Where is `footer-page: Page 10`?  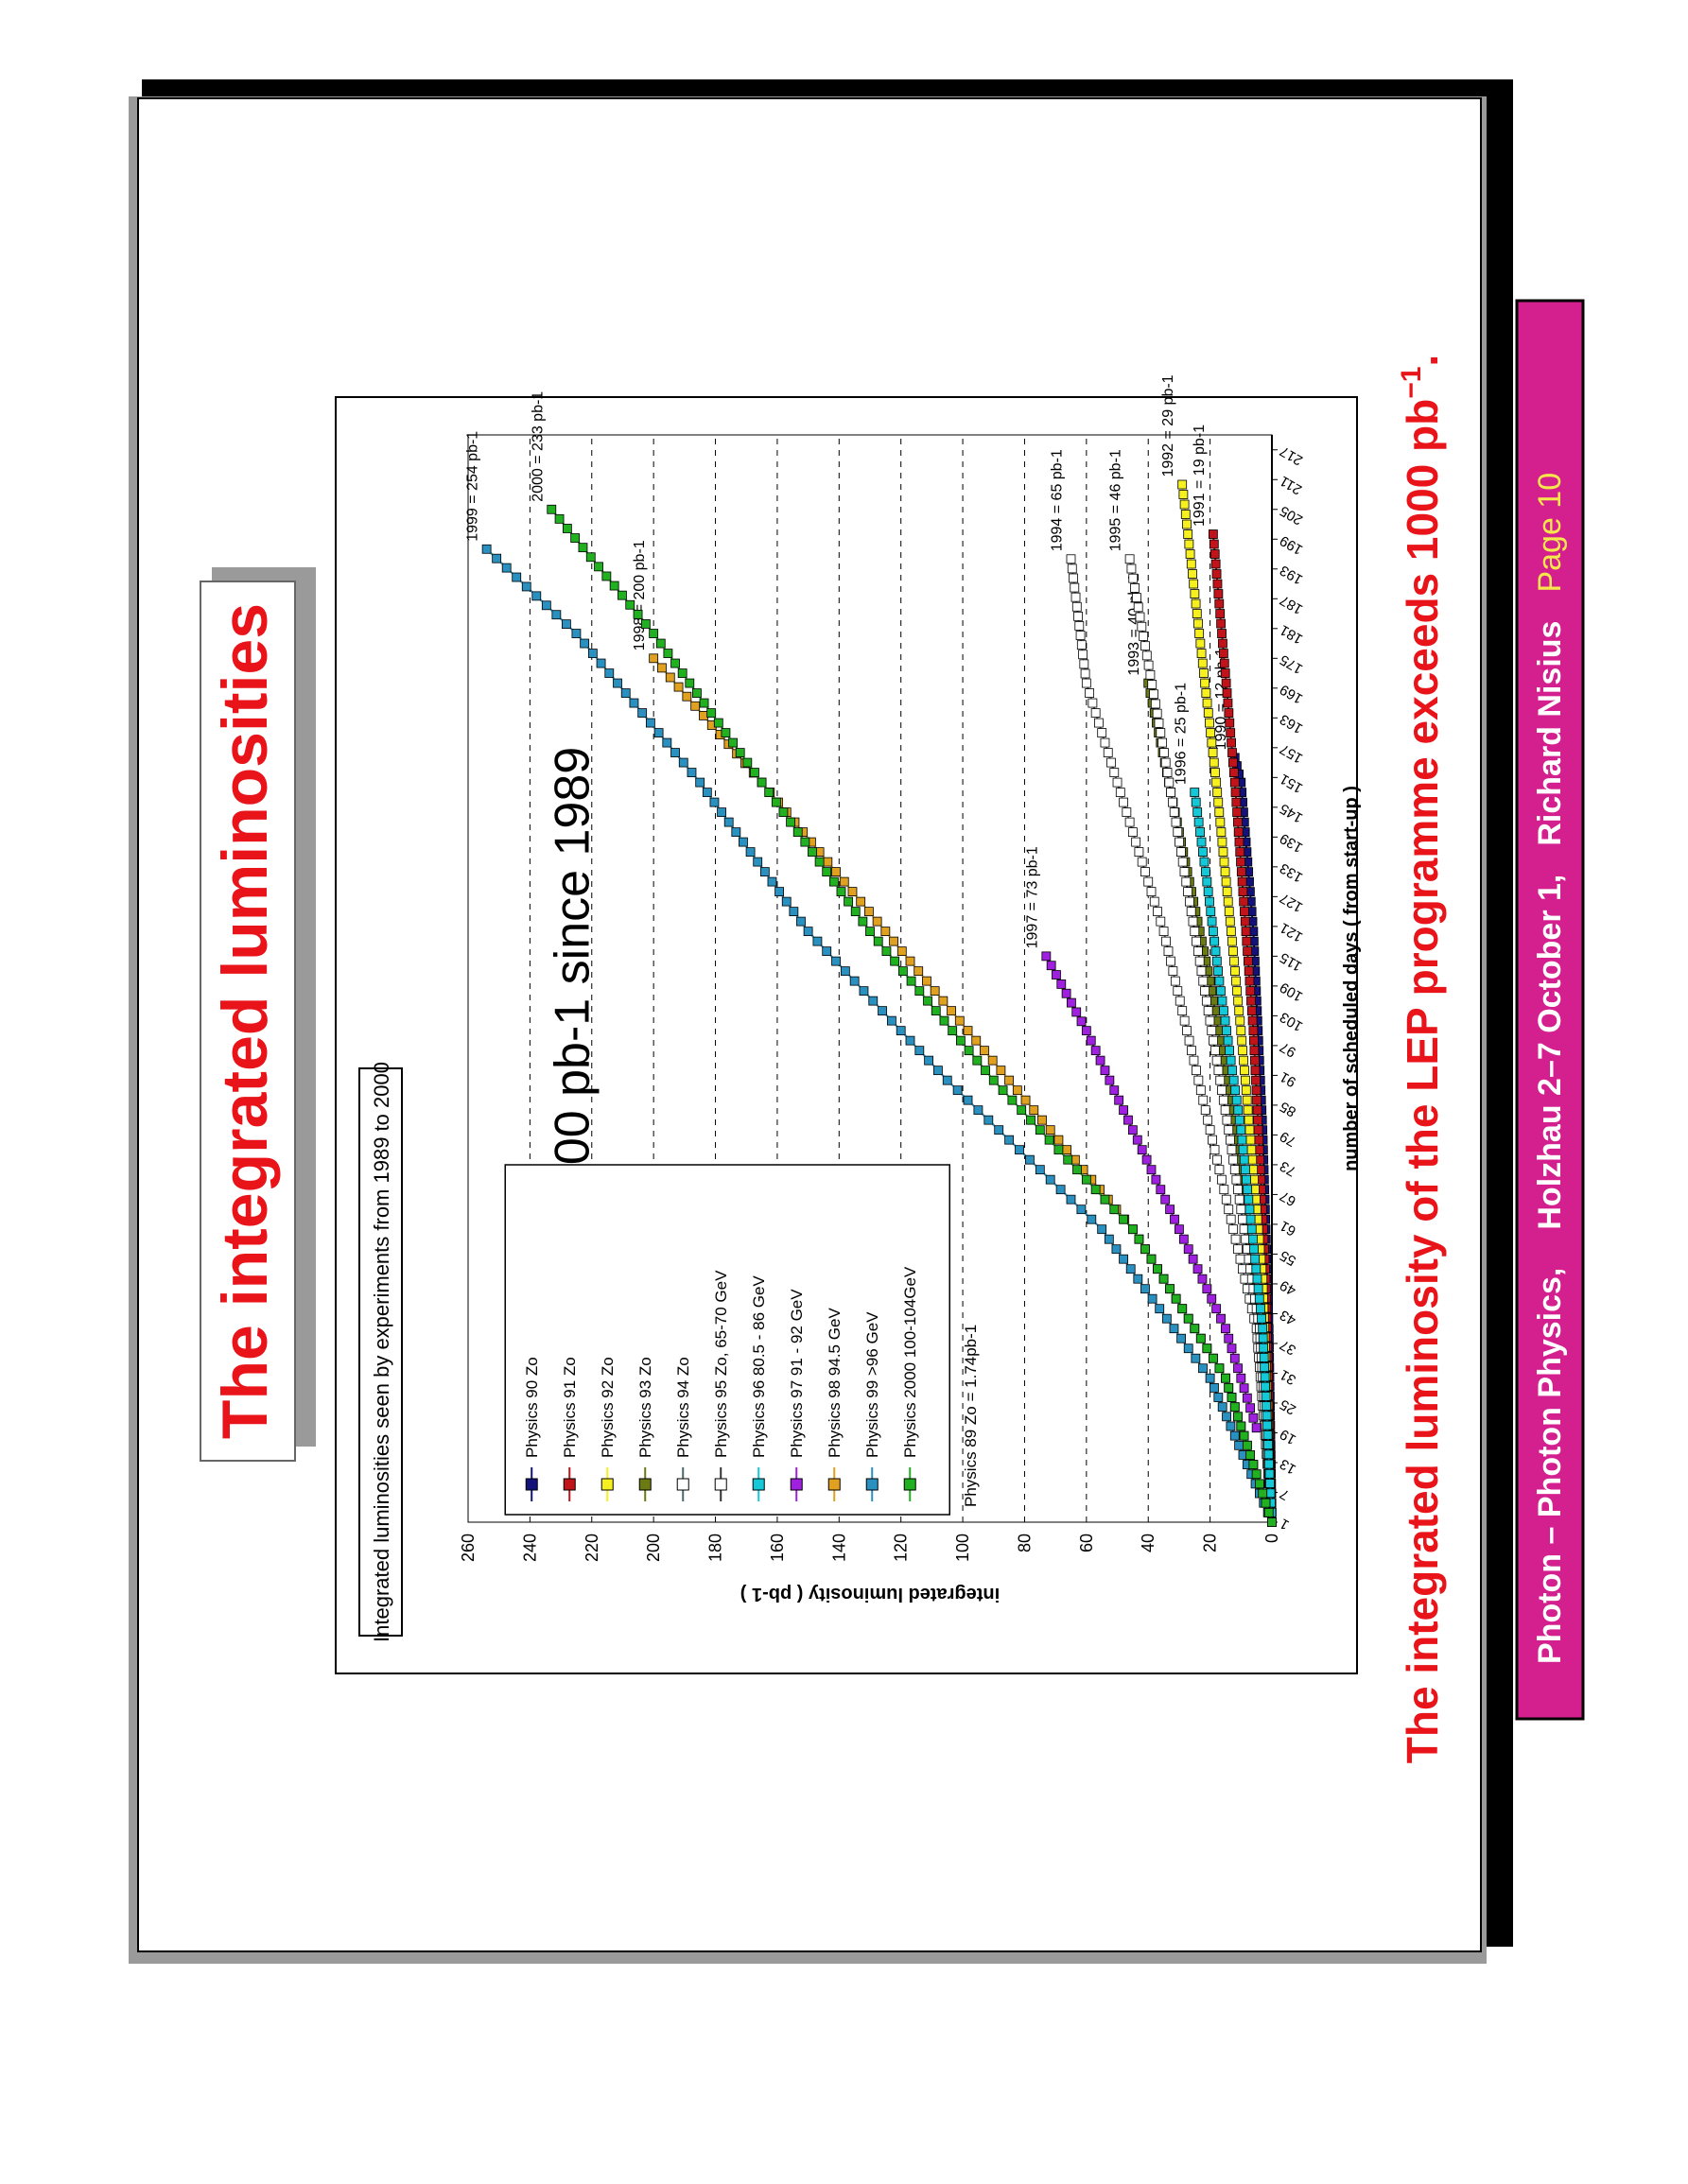
footer-page: Page 10 is located at coordinates (1550, 533).